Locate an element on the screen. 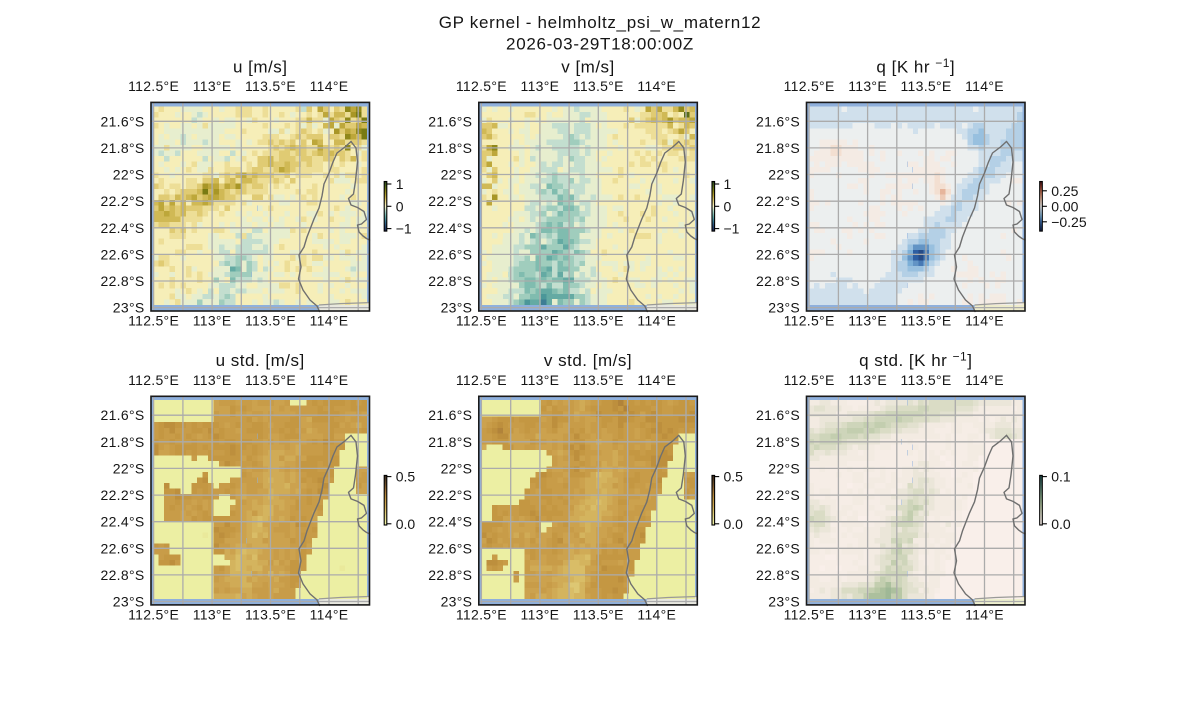 This screenshot has height=705, width=1200. svg-text: −0.25 is located at coordinates (1069, 222).